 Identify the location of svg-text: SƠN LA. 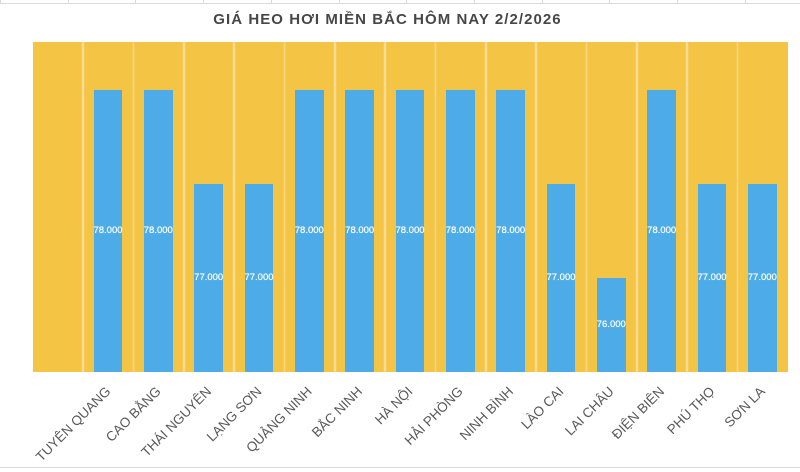
(744, 407).